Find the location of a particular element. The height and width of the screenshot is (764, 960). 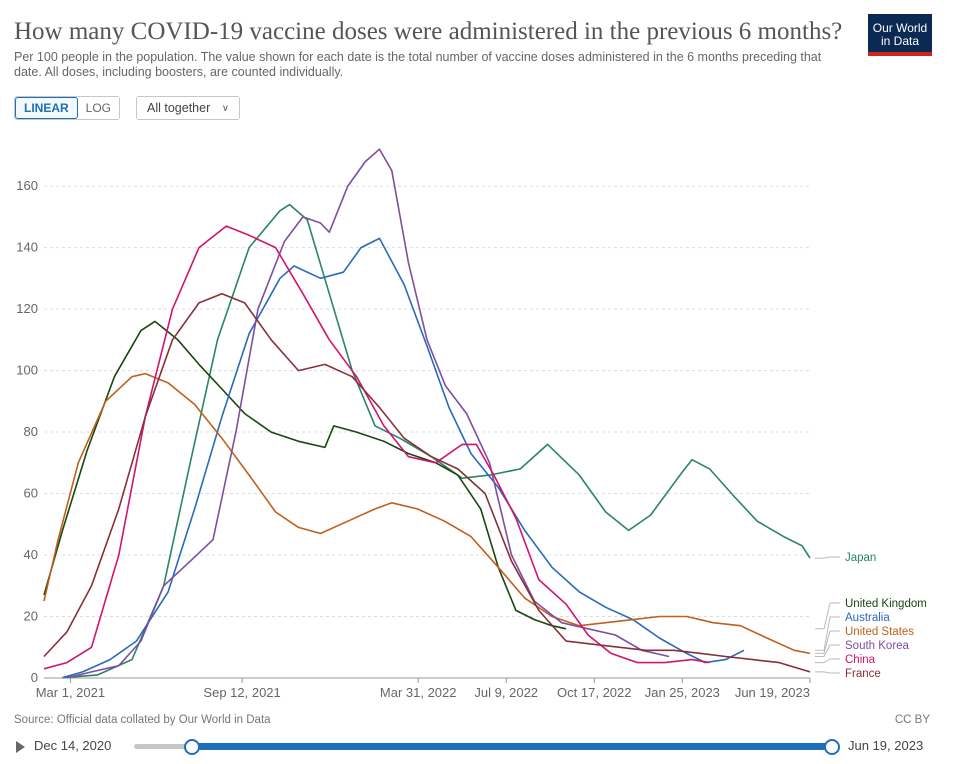

timeline-end-handle is located at coordinates (832, 747).